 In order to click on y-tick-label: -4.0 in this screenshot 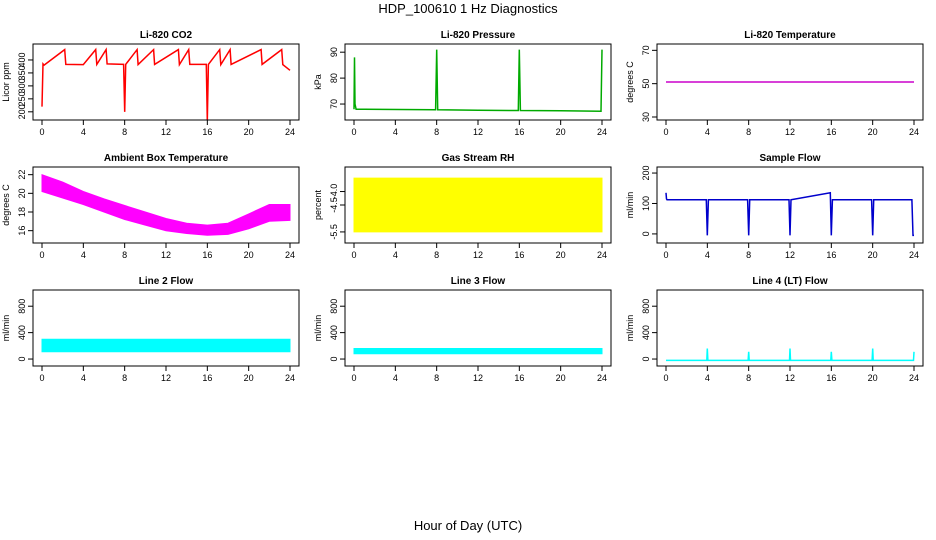, I will do `click(334, 192)`.